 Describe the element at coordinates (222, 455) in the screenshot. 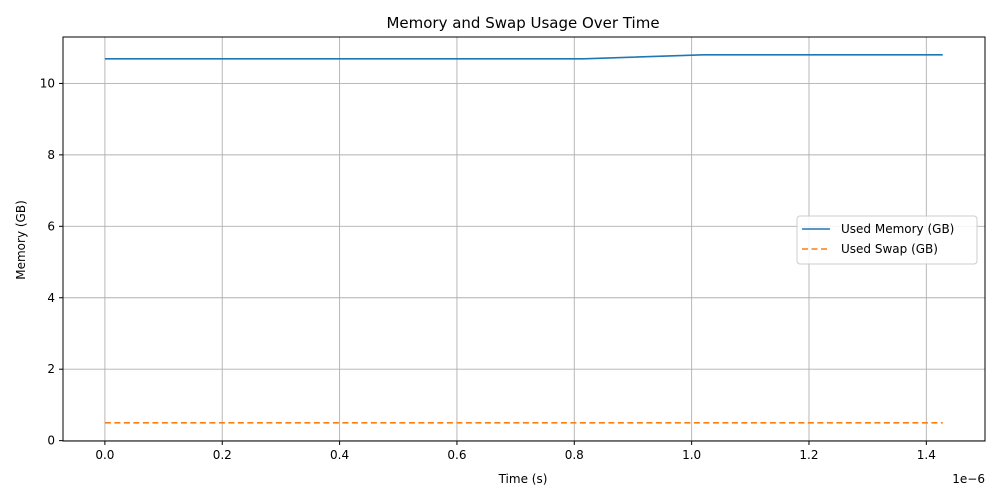

I see `x-tick-label: 0.2` at that location.